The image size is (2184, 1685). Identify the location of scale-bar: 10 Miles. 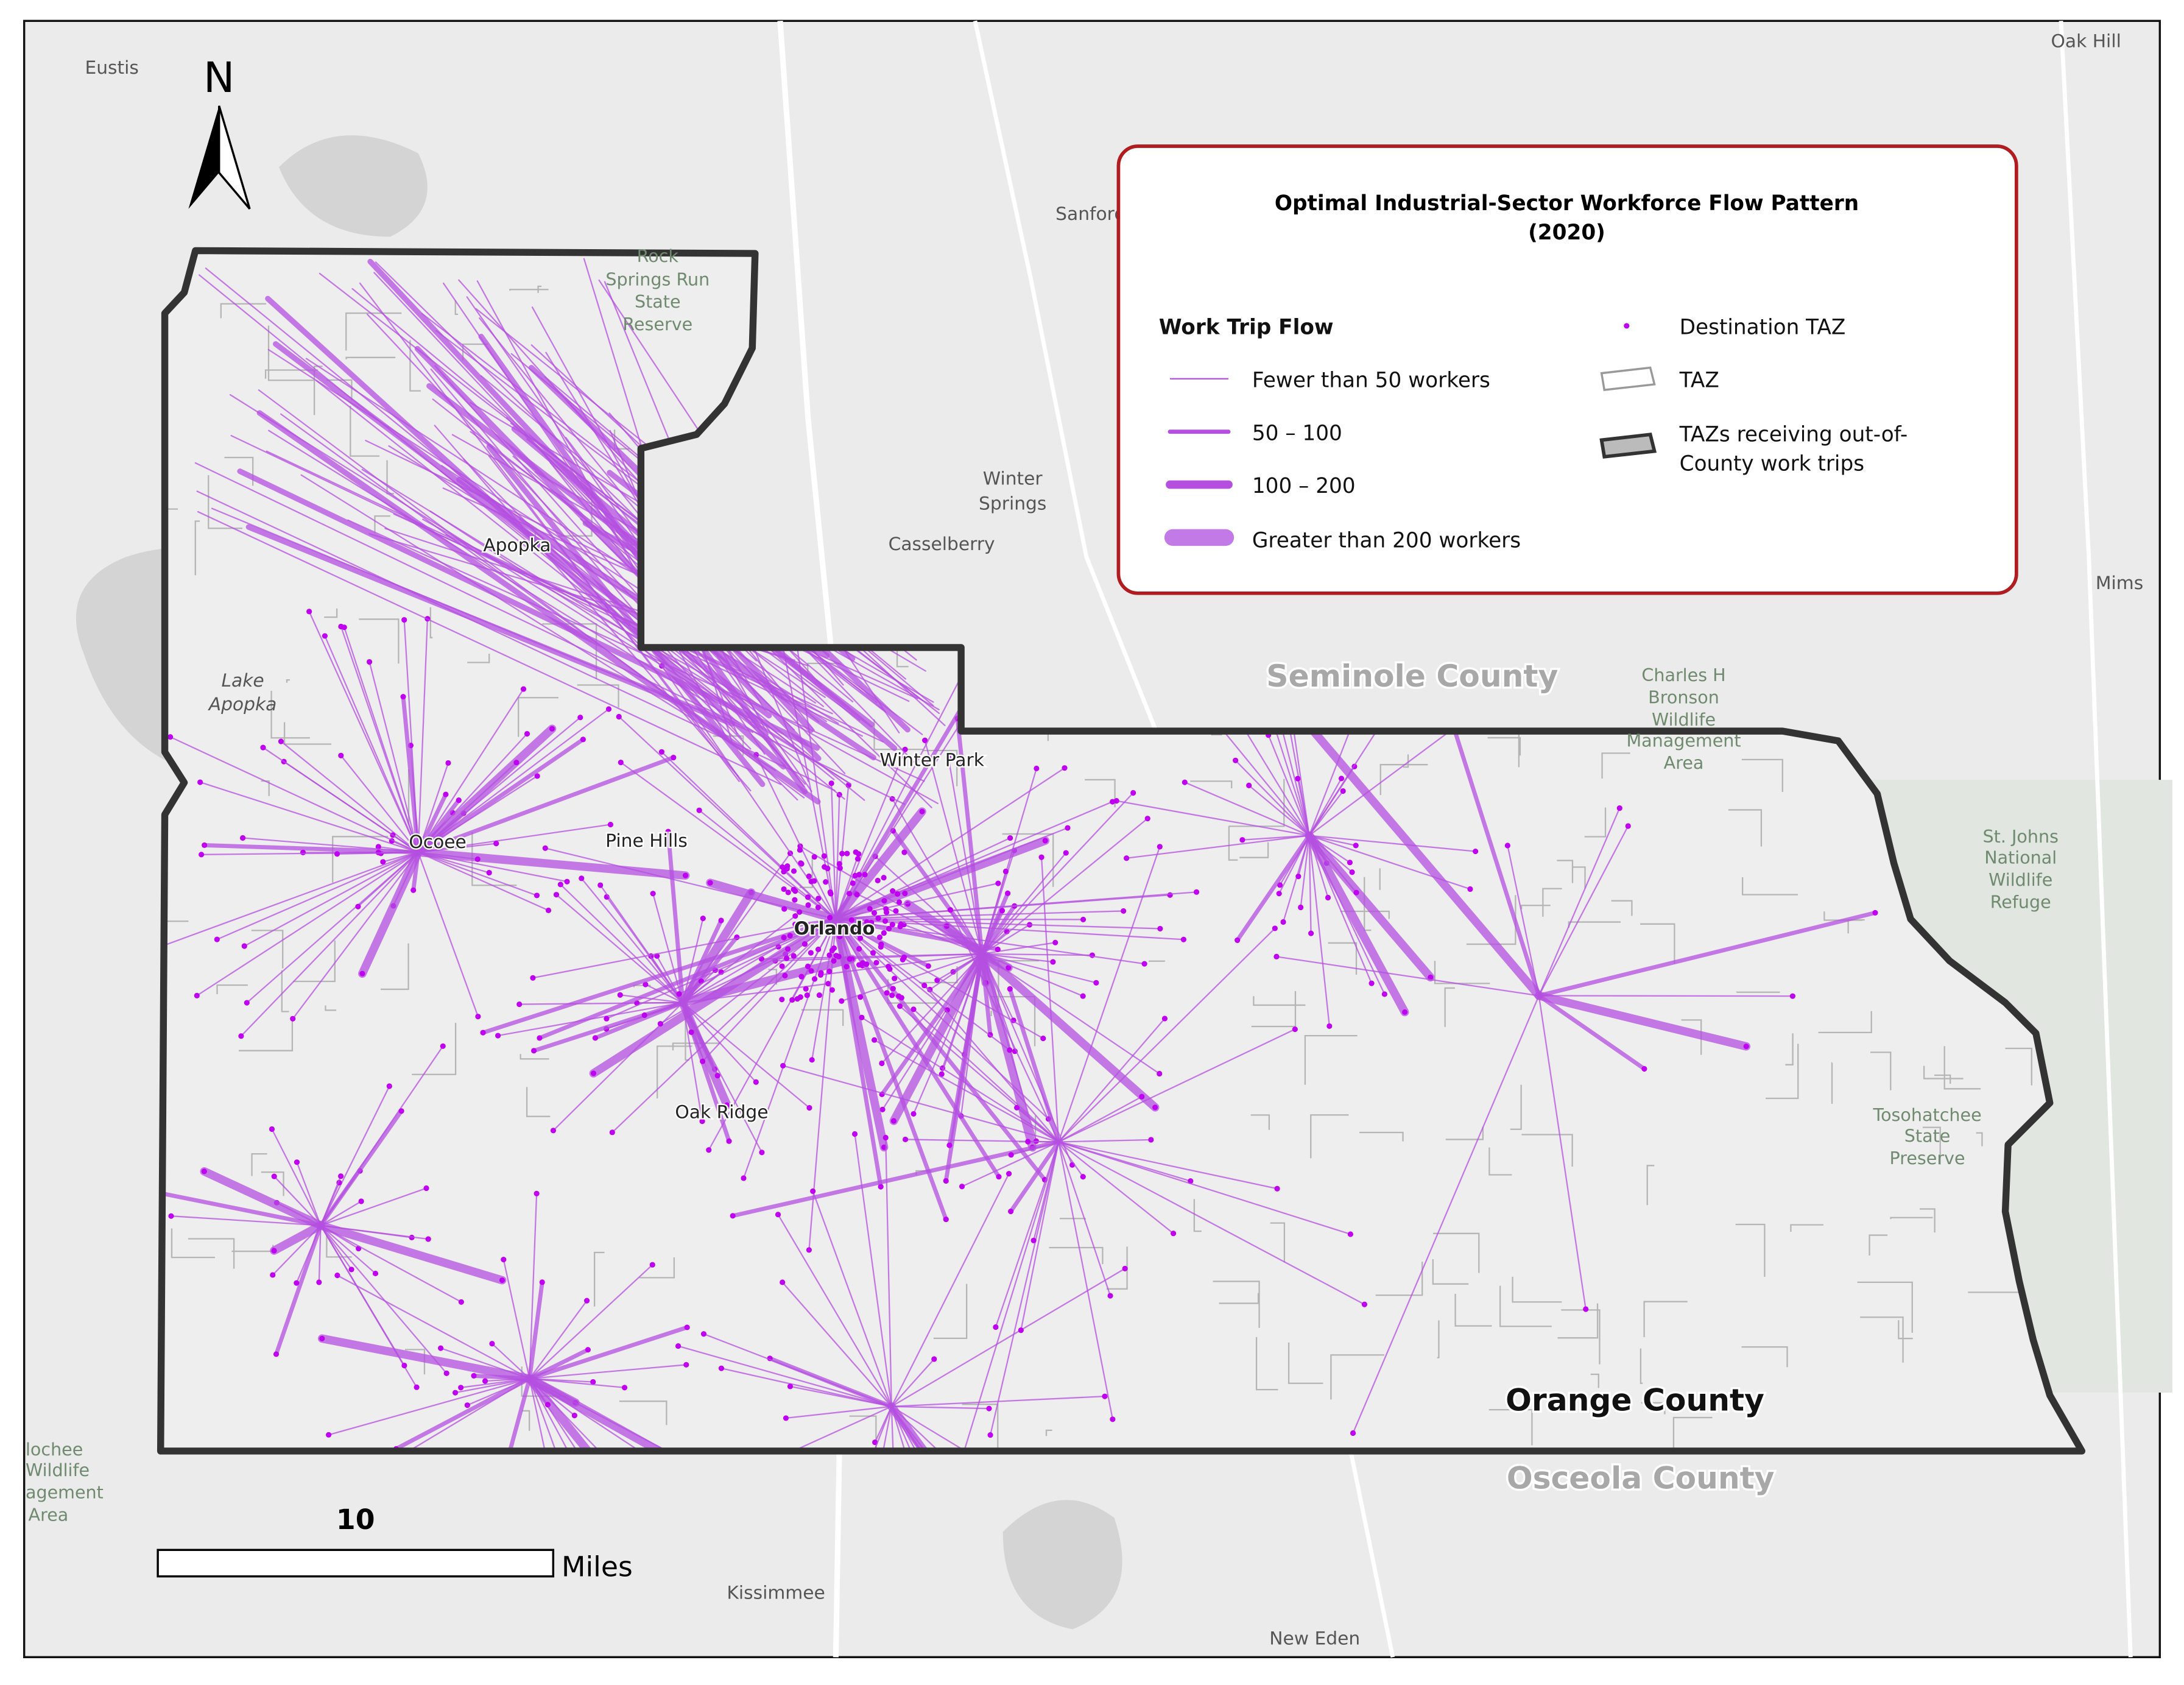
(395, 1543).